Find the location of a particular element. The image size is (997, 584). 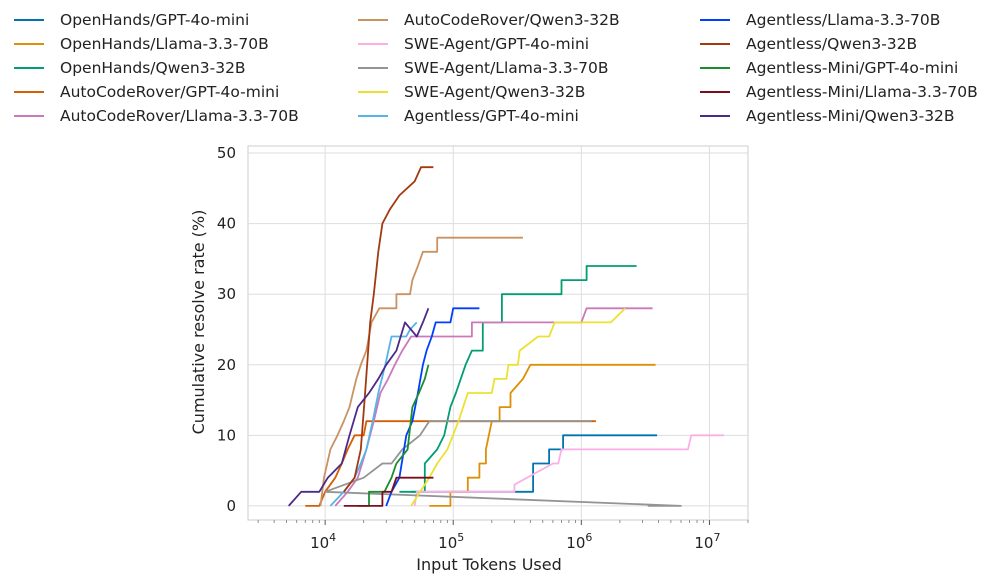

y-tick-label: 50 is located at coordinates (226, 153).